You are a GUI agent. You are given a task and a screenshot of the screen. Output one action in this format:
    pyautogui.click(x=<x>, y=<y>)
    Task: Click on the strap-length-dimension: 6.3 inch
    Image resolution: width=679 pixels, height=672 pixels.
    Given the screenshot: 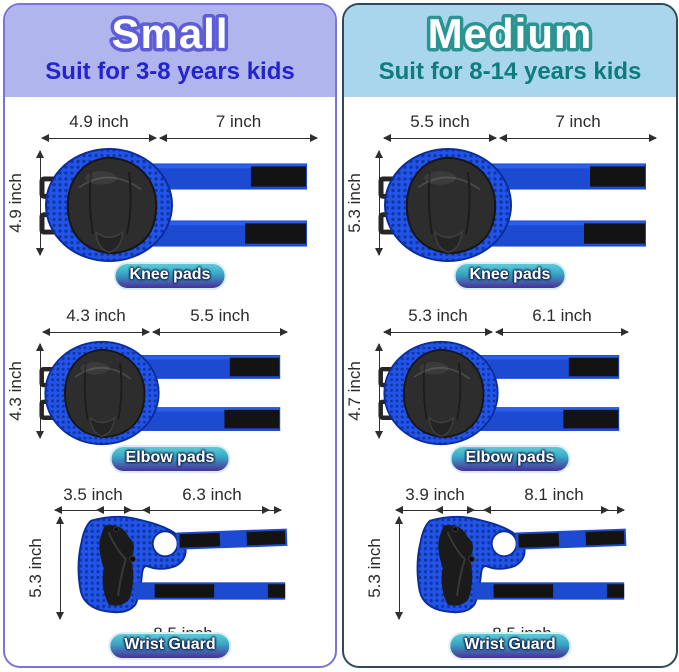 What is the action you would take?
    pyautogui.click(x=212, y=494)
    